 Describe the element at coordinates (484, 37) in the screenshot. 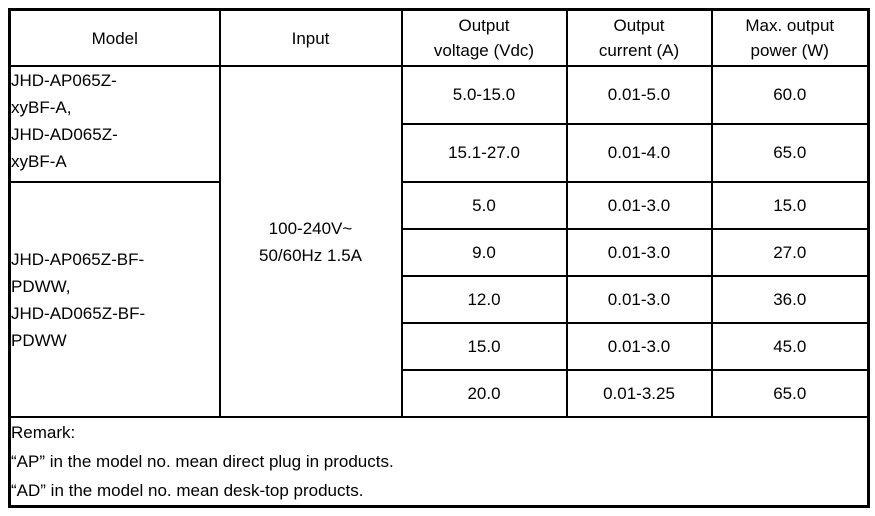

I see `header-output-voltage: Output voltage (Vdc)` at that location.